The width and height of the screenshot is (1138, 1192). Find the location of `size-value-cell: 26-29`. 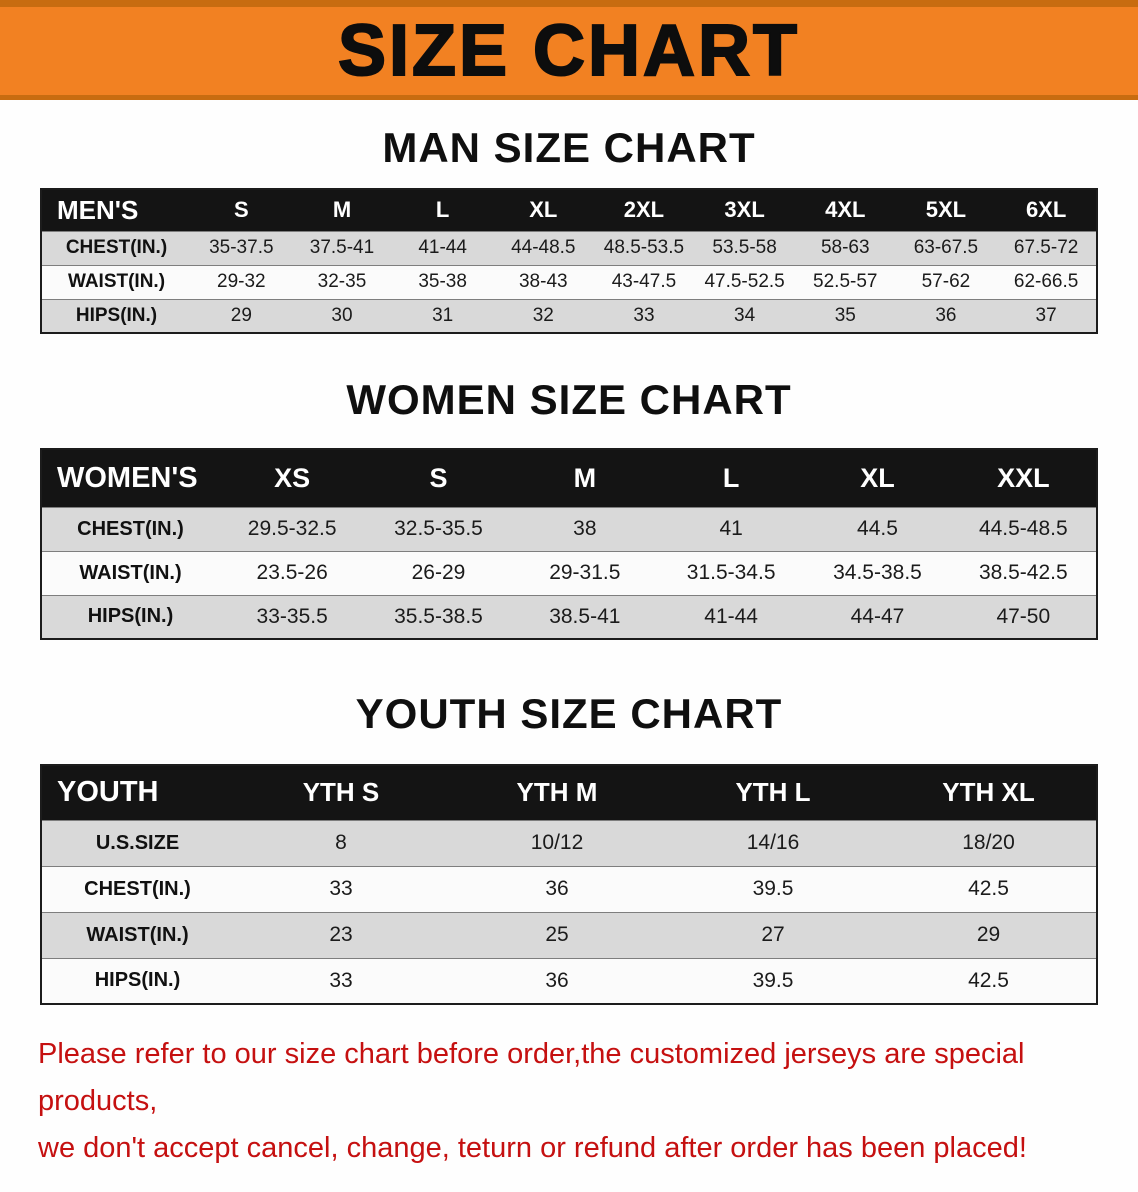

size-value-cell: 26-29 is located at coordinates (438, 572).